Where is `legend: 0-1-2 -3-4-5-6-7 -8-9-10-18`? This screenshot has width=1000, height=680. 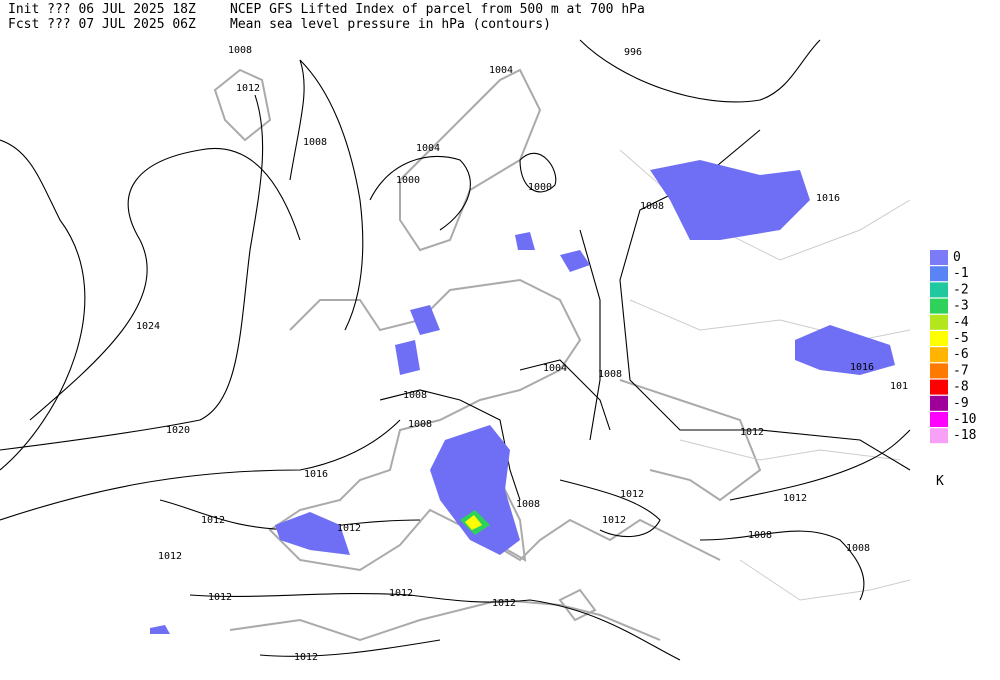
legend: 0-1-2 -3-4-5-6-7 -8-9-10-18 is located at coordinates (953, 347).